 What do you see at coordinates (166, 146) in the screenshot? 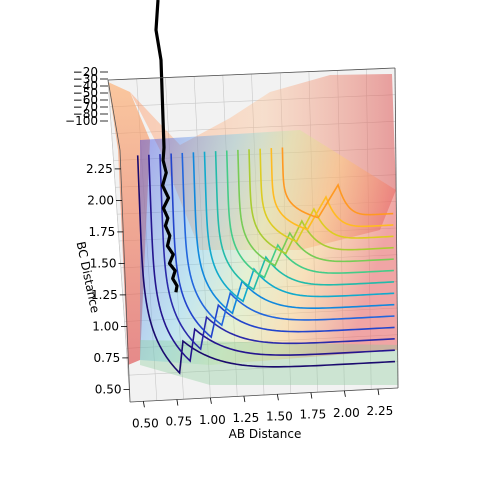
I see `reaction-trajectory` at bounding box center [166, 146].